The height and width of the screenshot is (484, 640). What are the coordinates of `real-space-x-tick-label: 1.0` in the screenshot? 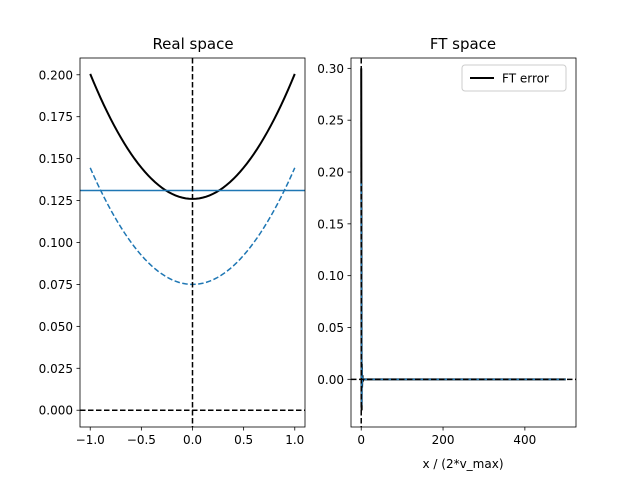 It's located at (294, 440).